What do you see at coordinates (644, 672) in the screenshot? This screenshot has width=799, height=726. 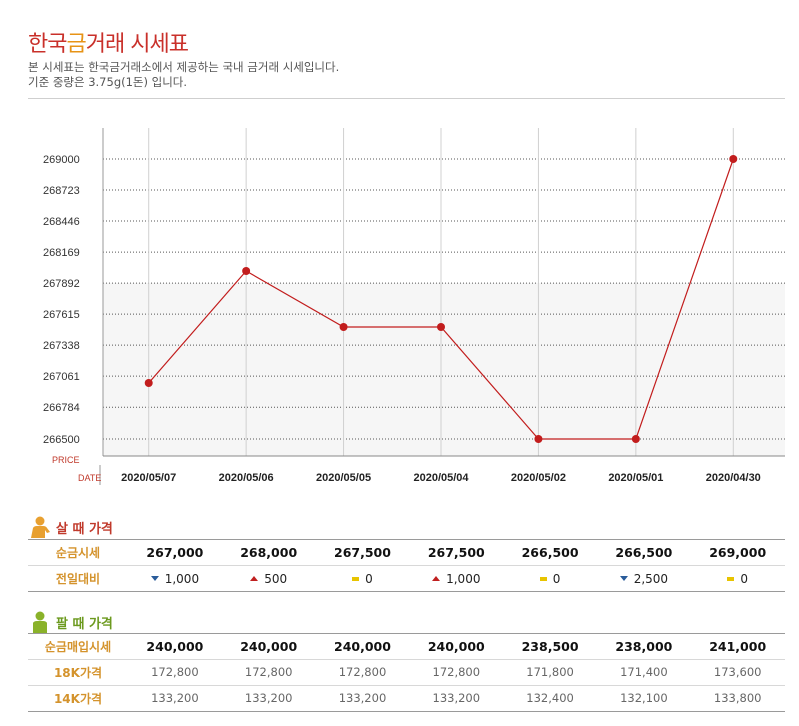 I see `price-cell: 171,400` at bounding box center [644, 672].